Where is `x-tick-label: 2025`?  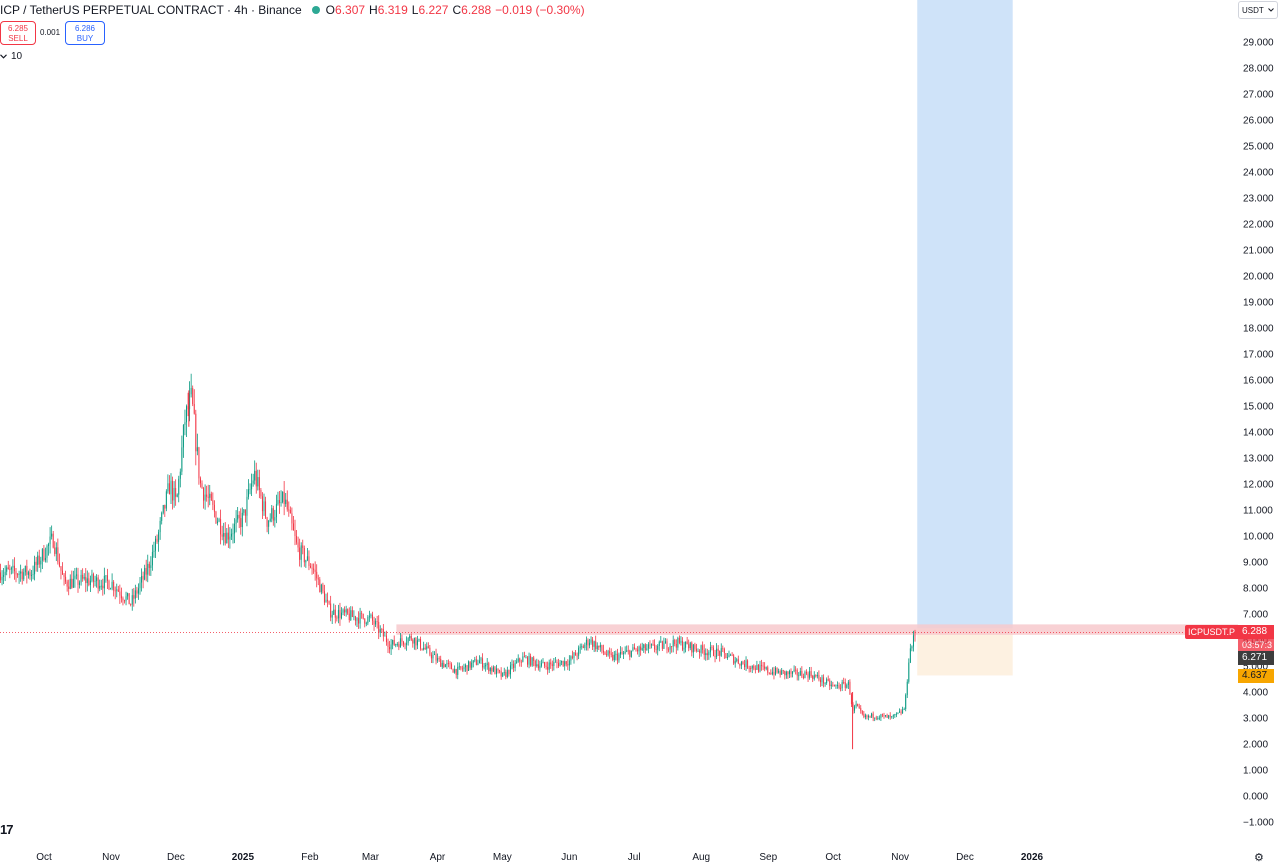 x-tick-label: 2025 is located at coordinates (243, 857).